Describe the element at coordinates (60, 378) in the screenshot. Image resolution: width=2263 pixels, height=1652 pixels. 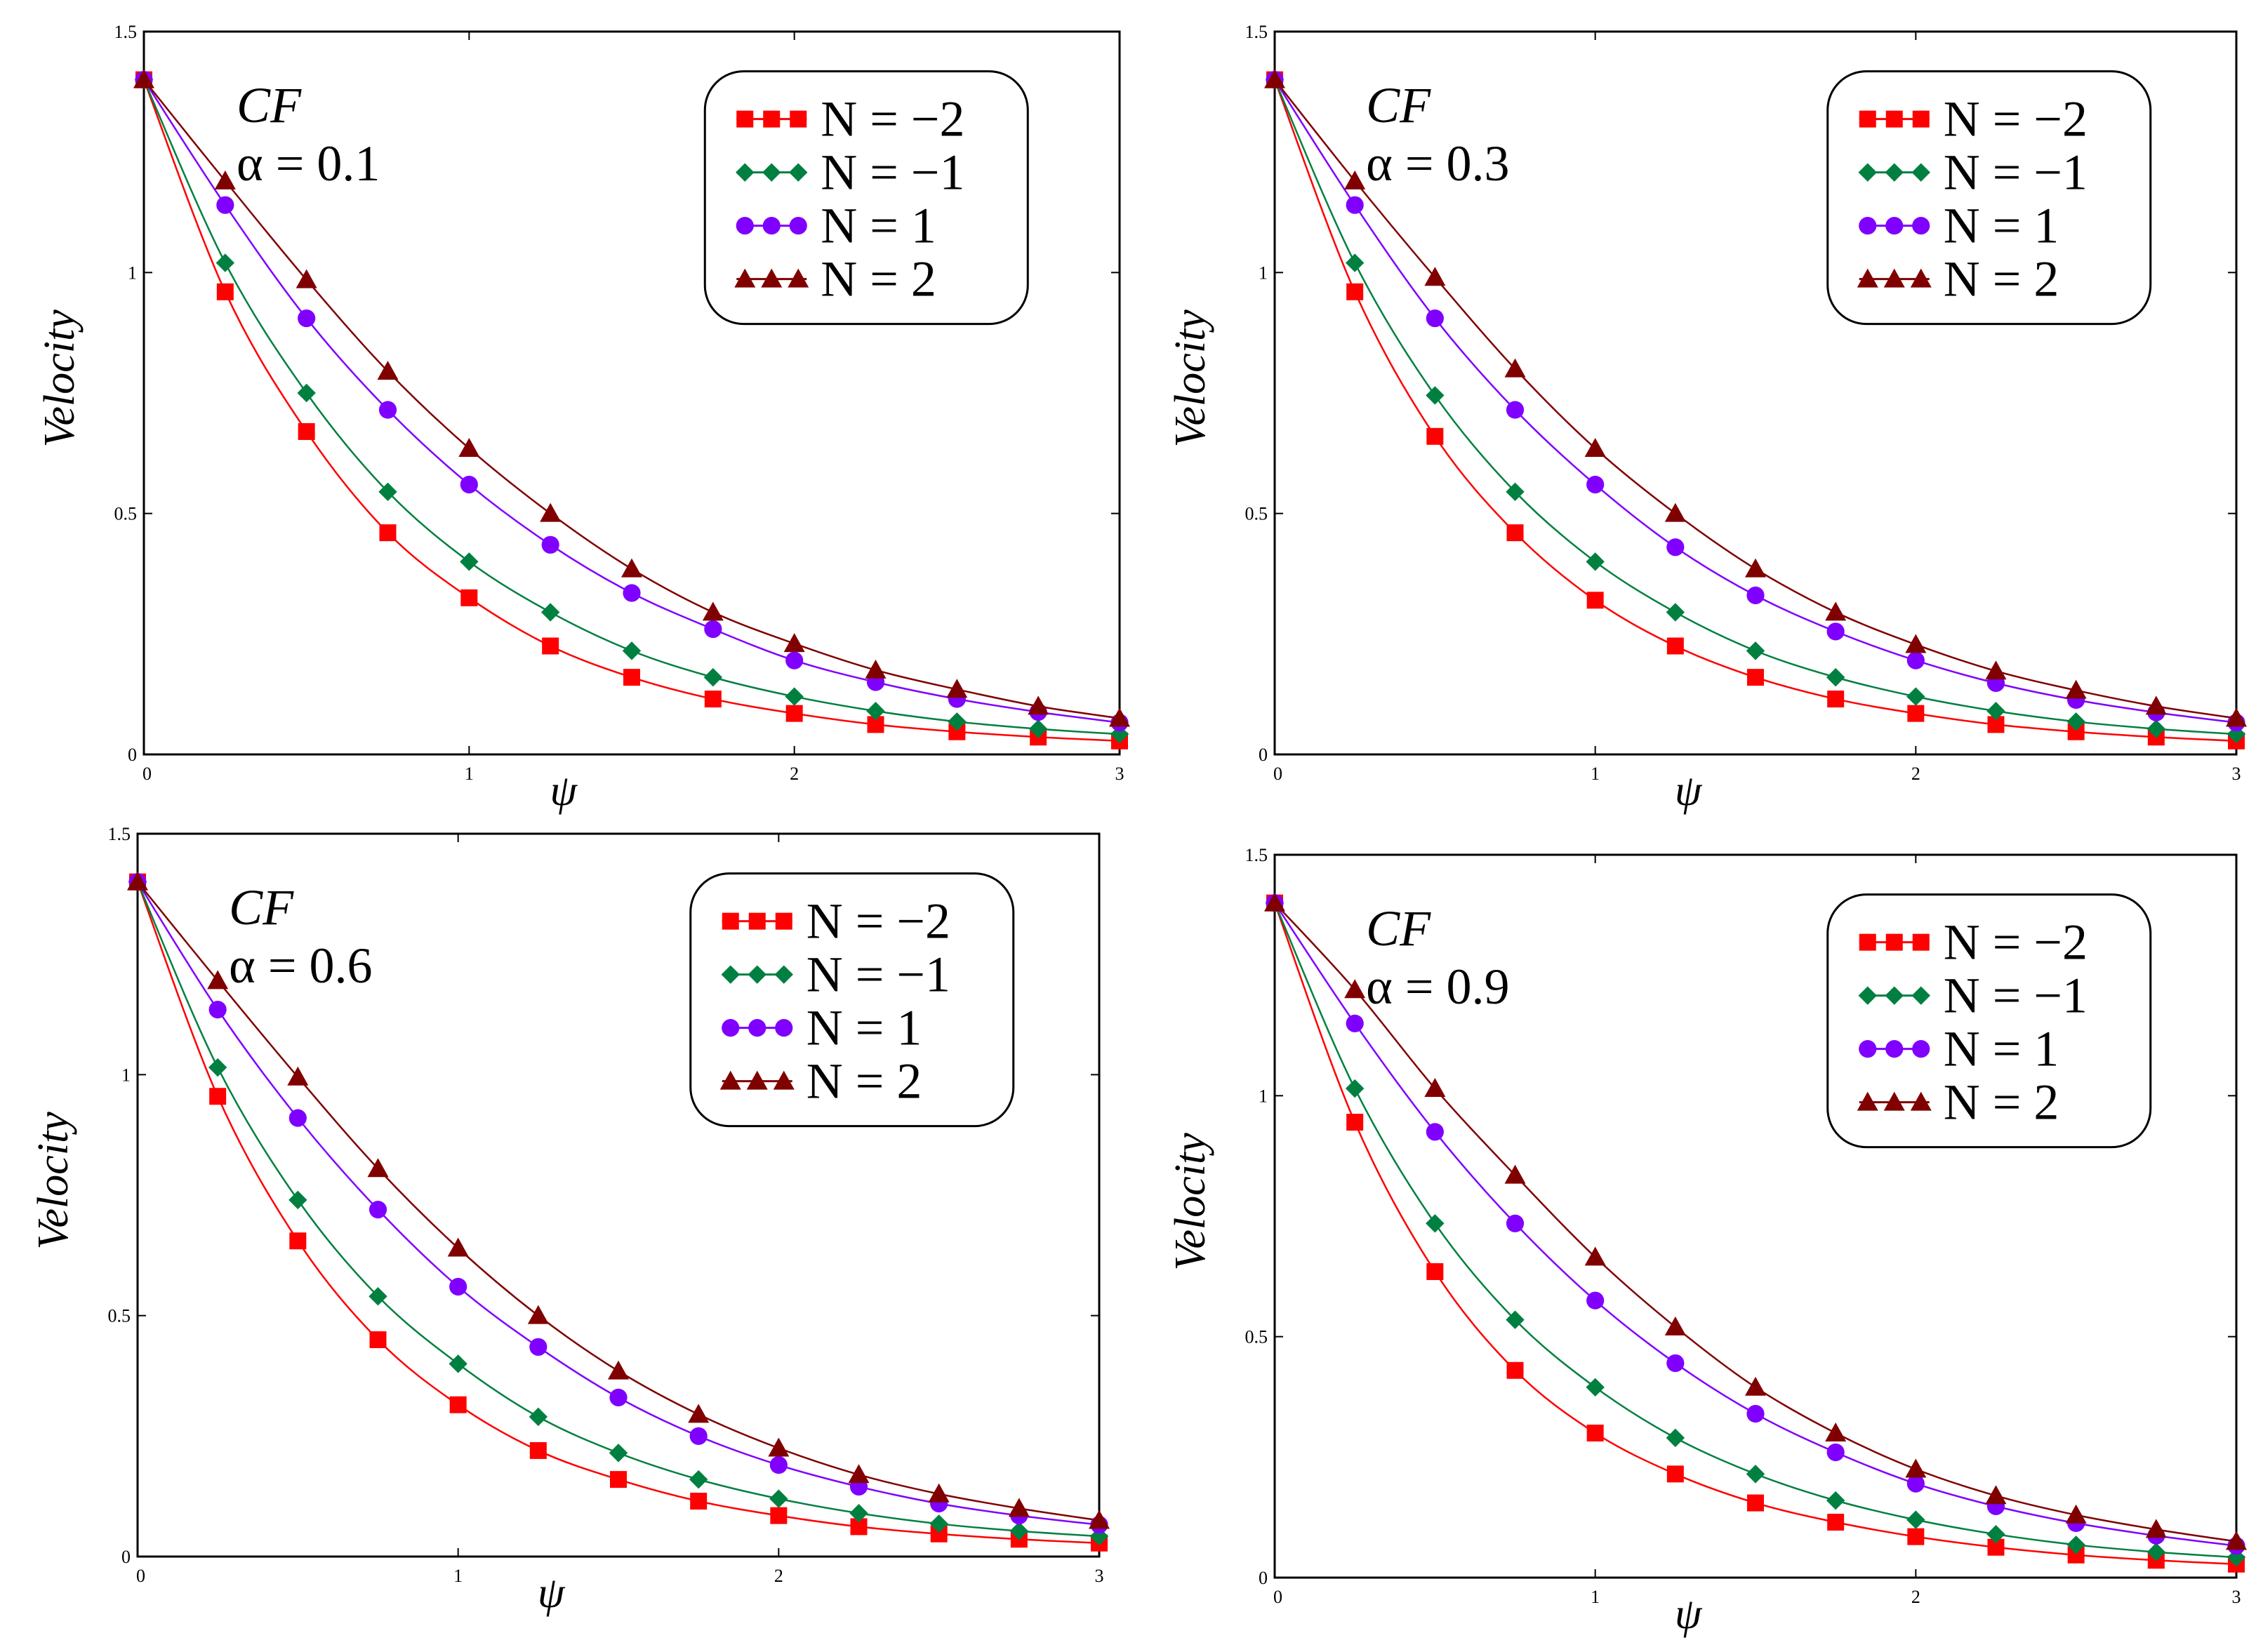
I see `y-axis-label: Velocity` at that location.